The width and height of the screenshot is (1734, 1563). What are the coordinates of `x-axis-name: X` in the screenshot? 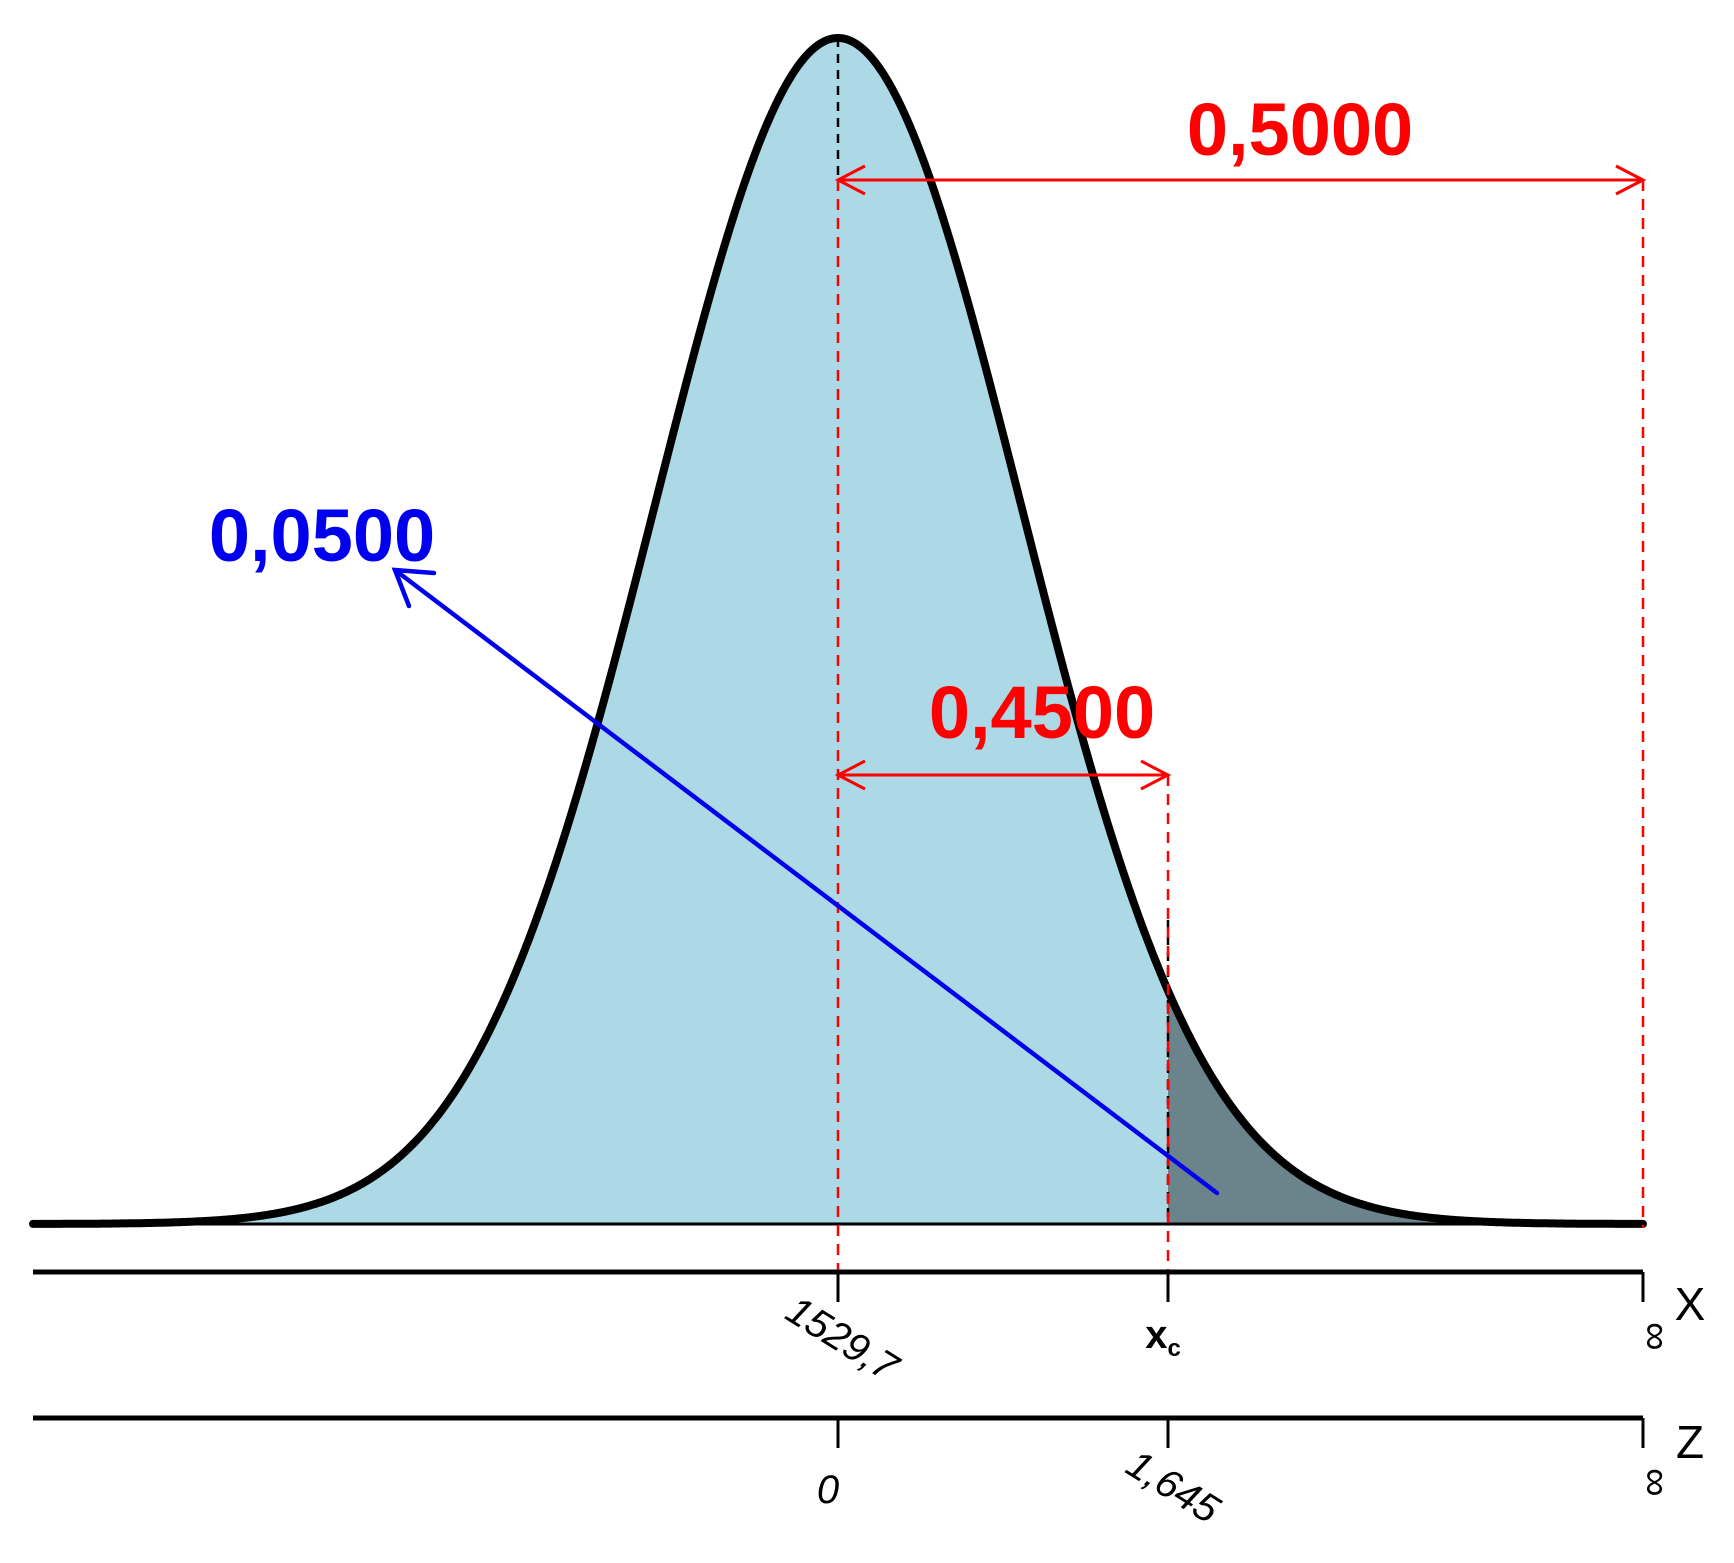 It's located at (1690, 1304).